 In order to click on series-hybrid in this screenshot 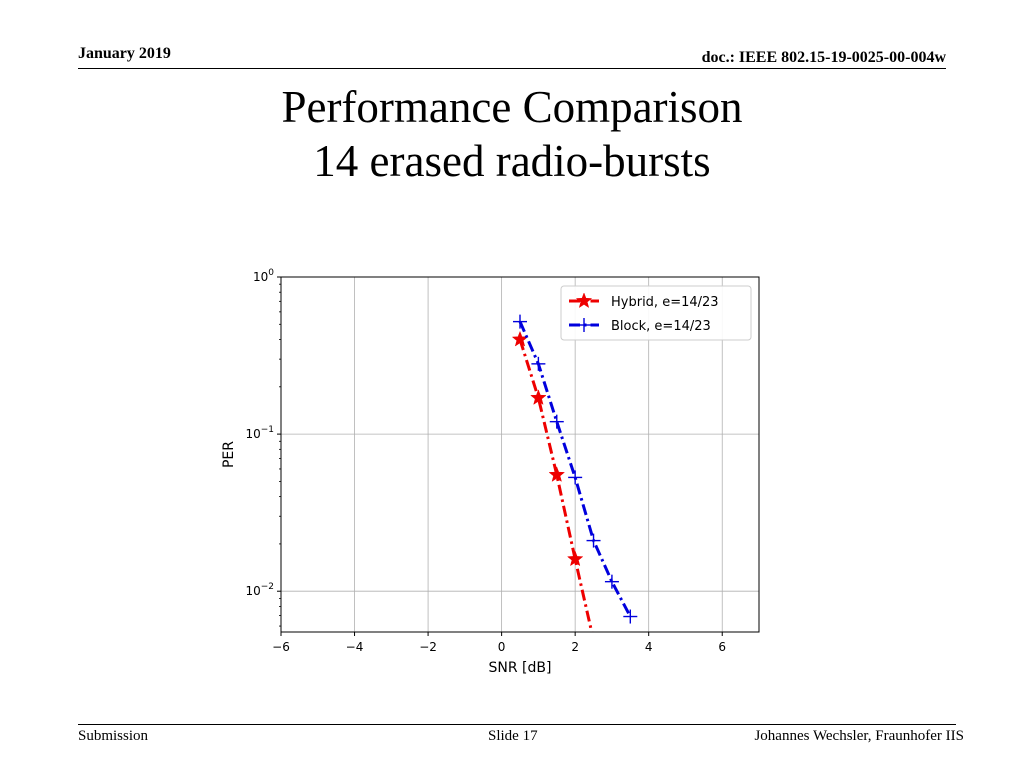, I will do `click(552, 481)`.